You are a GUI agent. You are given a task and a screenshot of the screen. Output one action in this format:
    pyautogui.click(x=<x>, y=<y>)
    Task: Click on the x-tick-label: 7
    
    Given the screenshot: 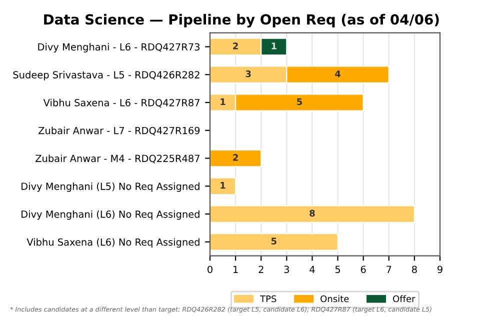 What is the action you would take?
    pyautogui.click(x=389, y=269)
    